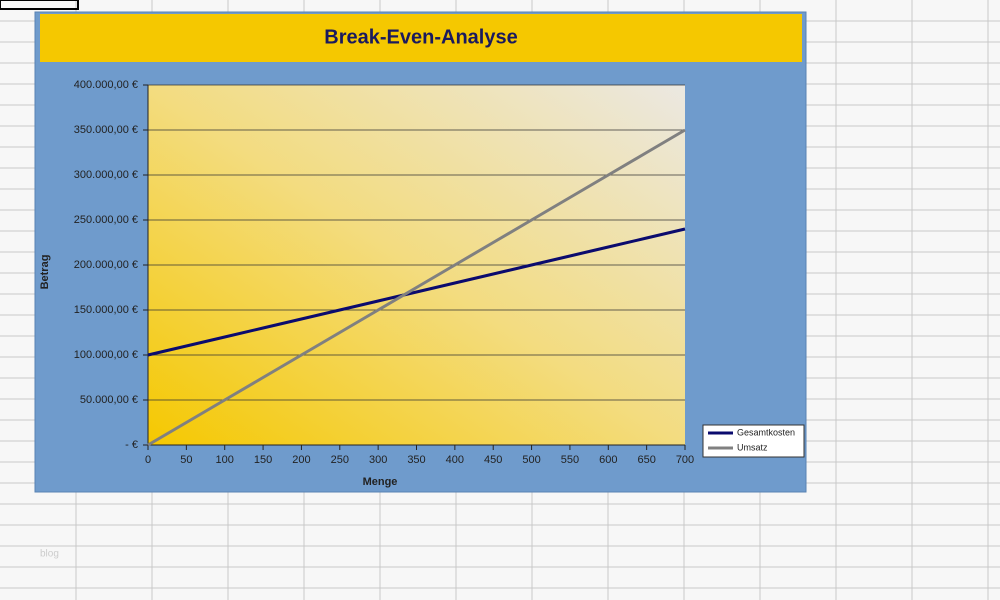 The height and width of the screenshot is (600, 1000). Describe the element at coordinates (106, 175) in the screenshot. I see `y-tick-label: 300.000,00 €` at that location.